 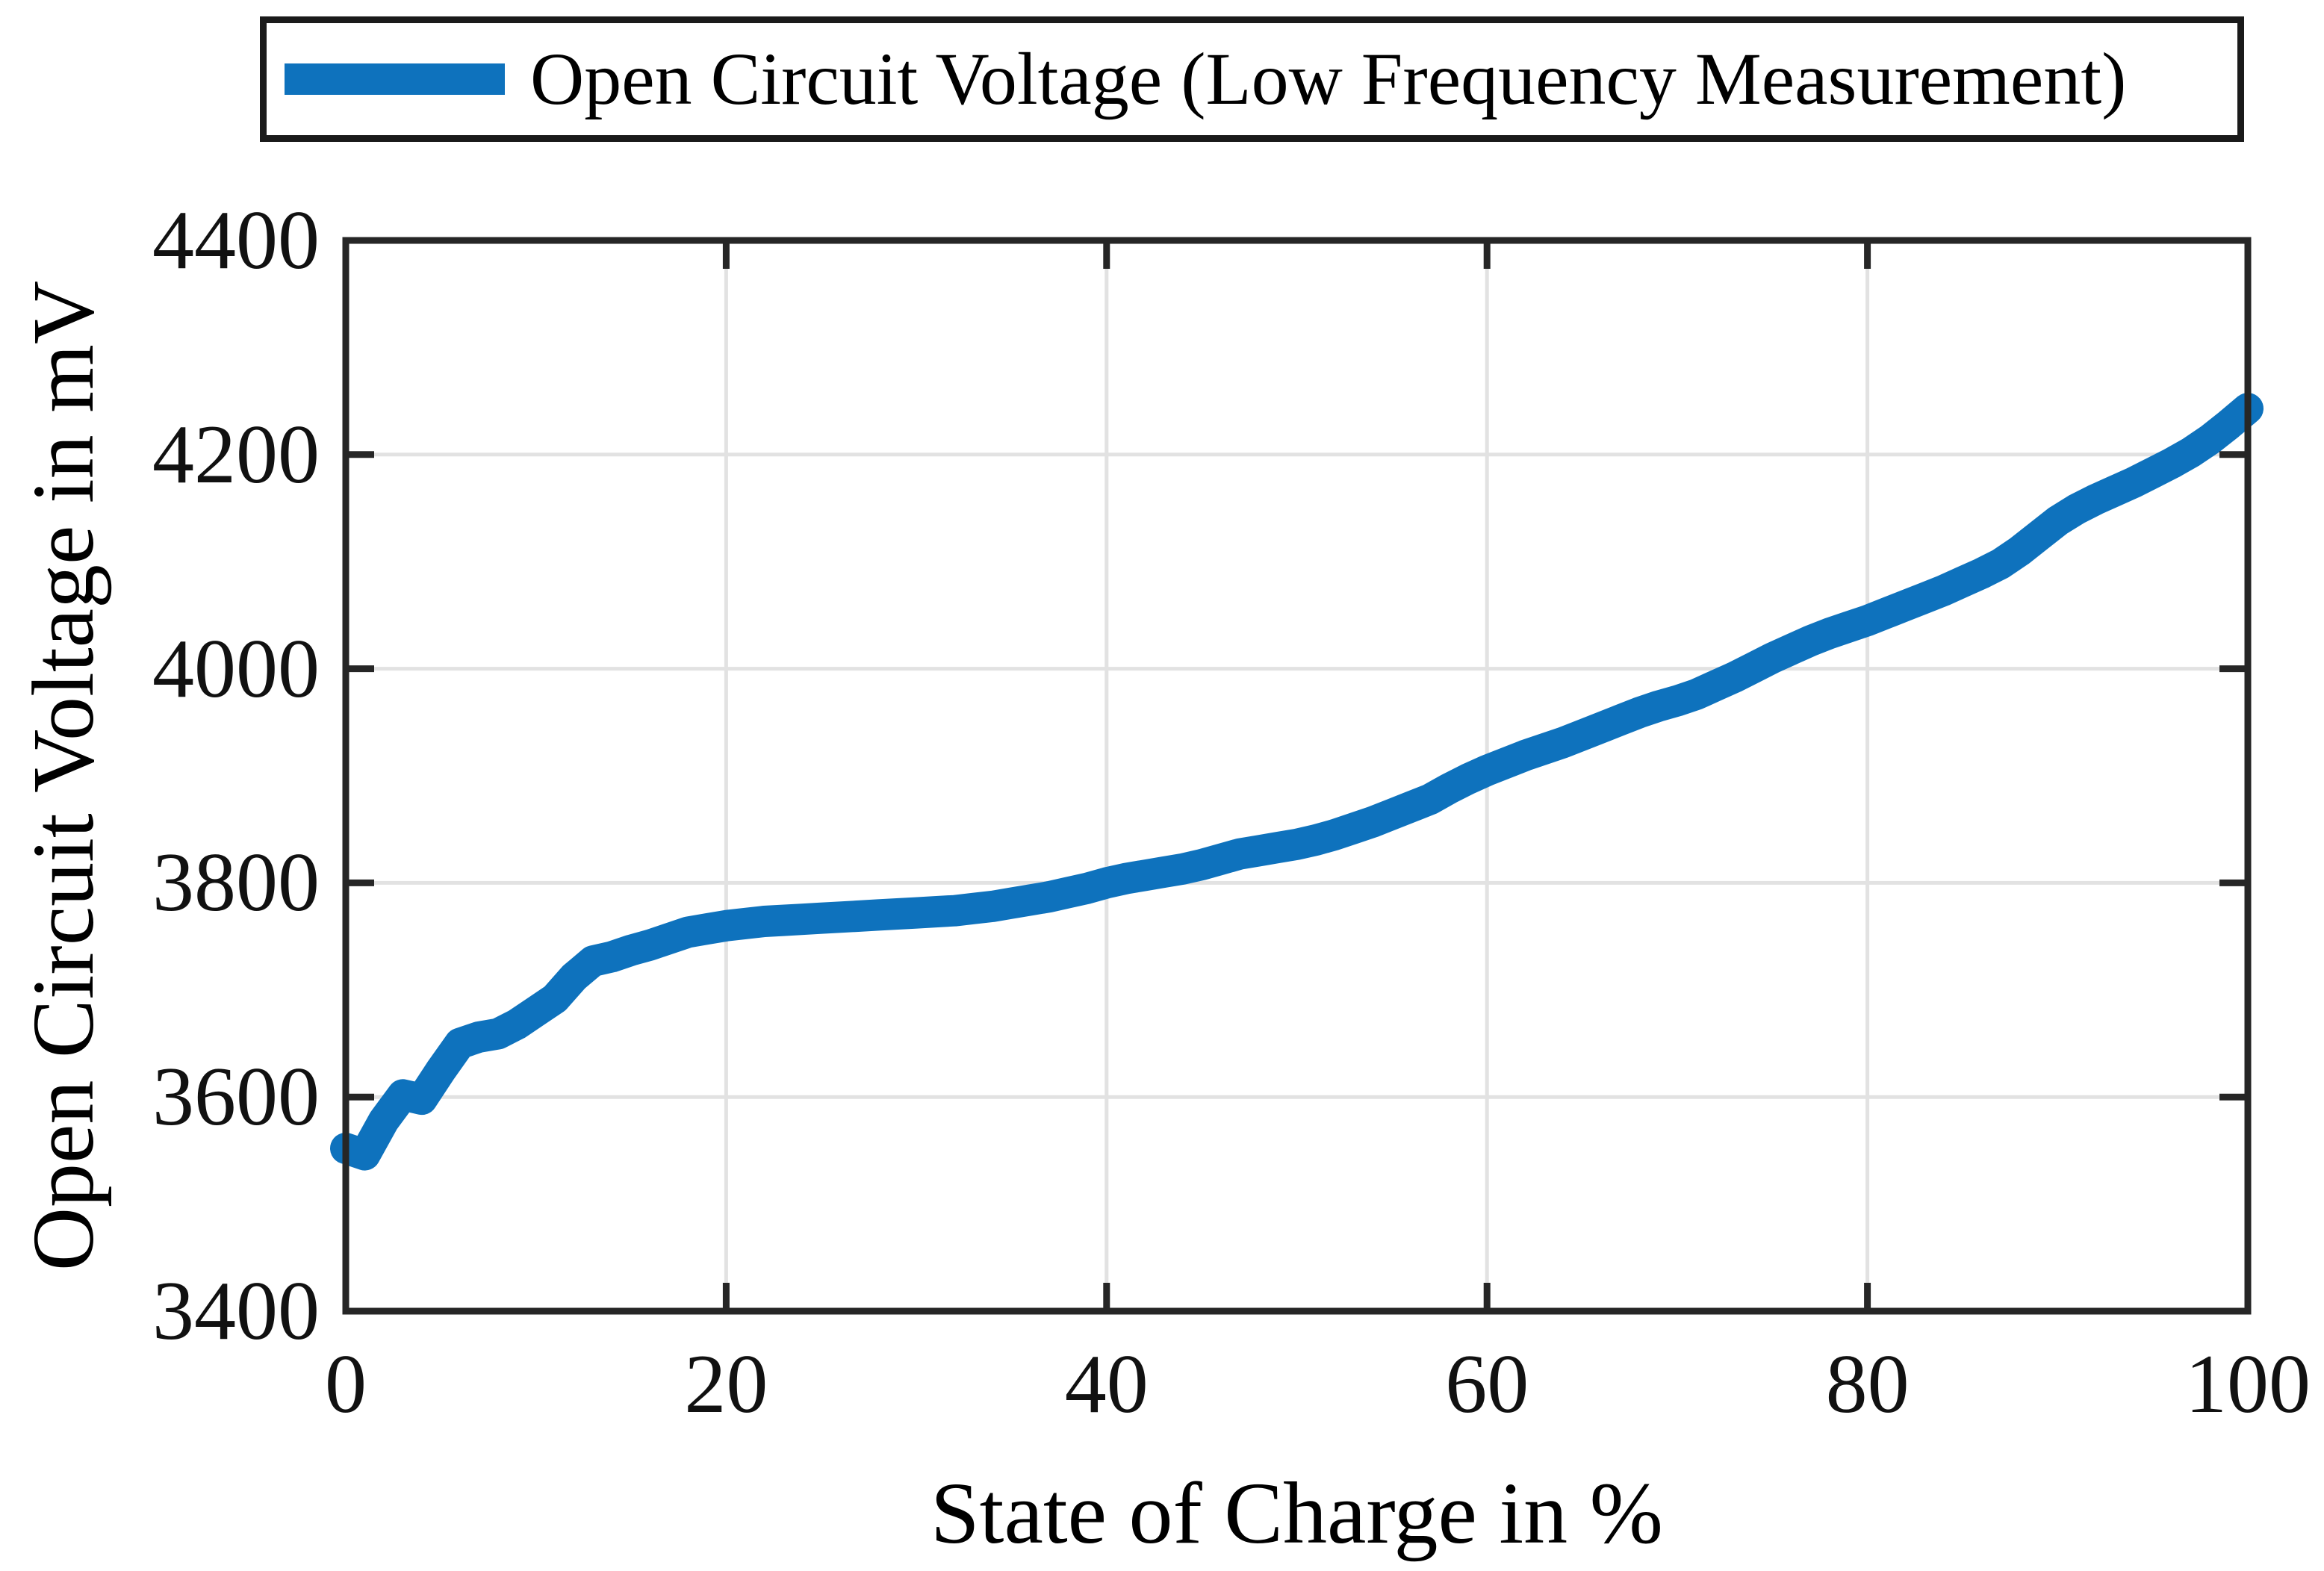 What do you see at coordinates (1487, 1384) in the screenshot?
I see `x-tick-label: 60` at bounding box center [1487, 1384].